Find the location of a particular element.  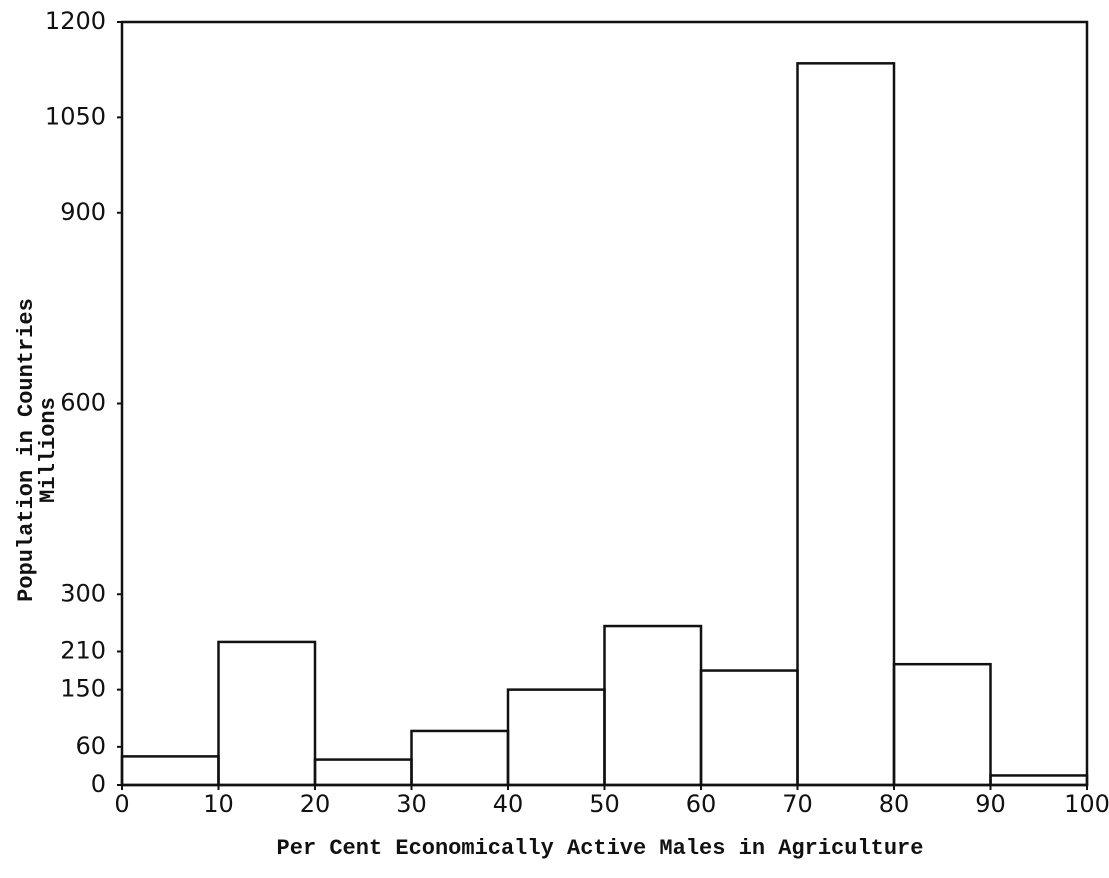

x-tick-label: 40 is located at coordinates (508, 804).